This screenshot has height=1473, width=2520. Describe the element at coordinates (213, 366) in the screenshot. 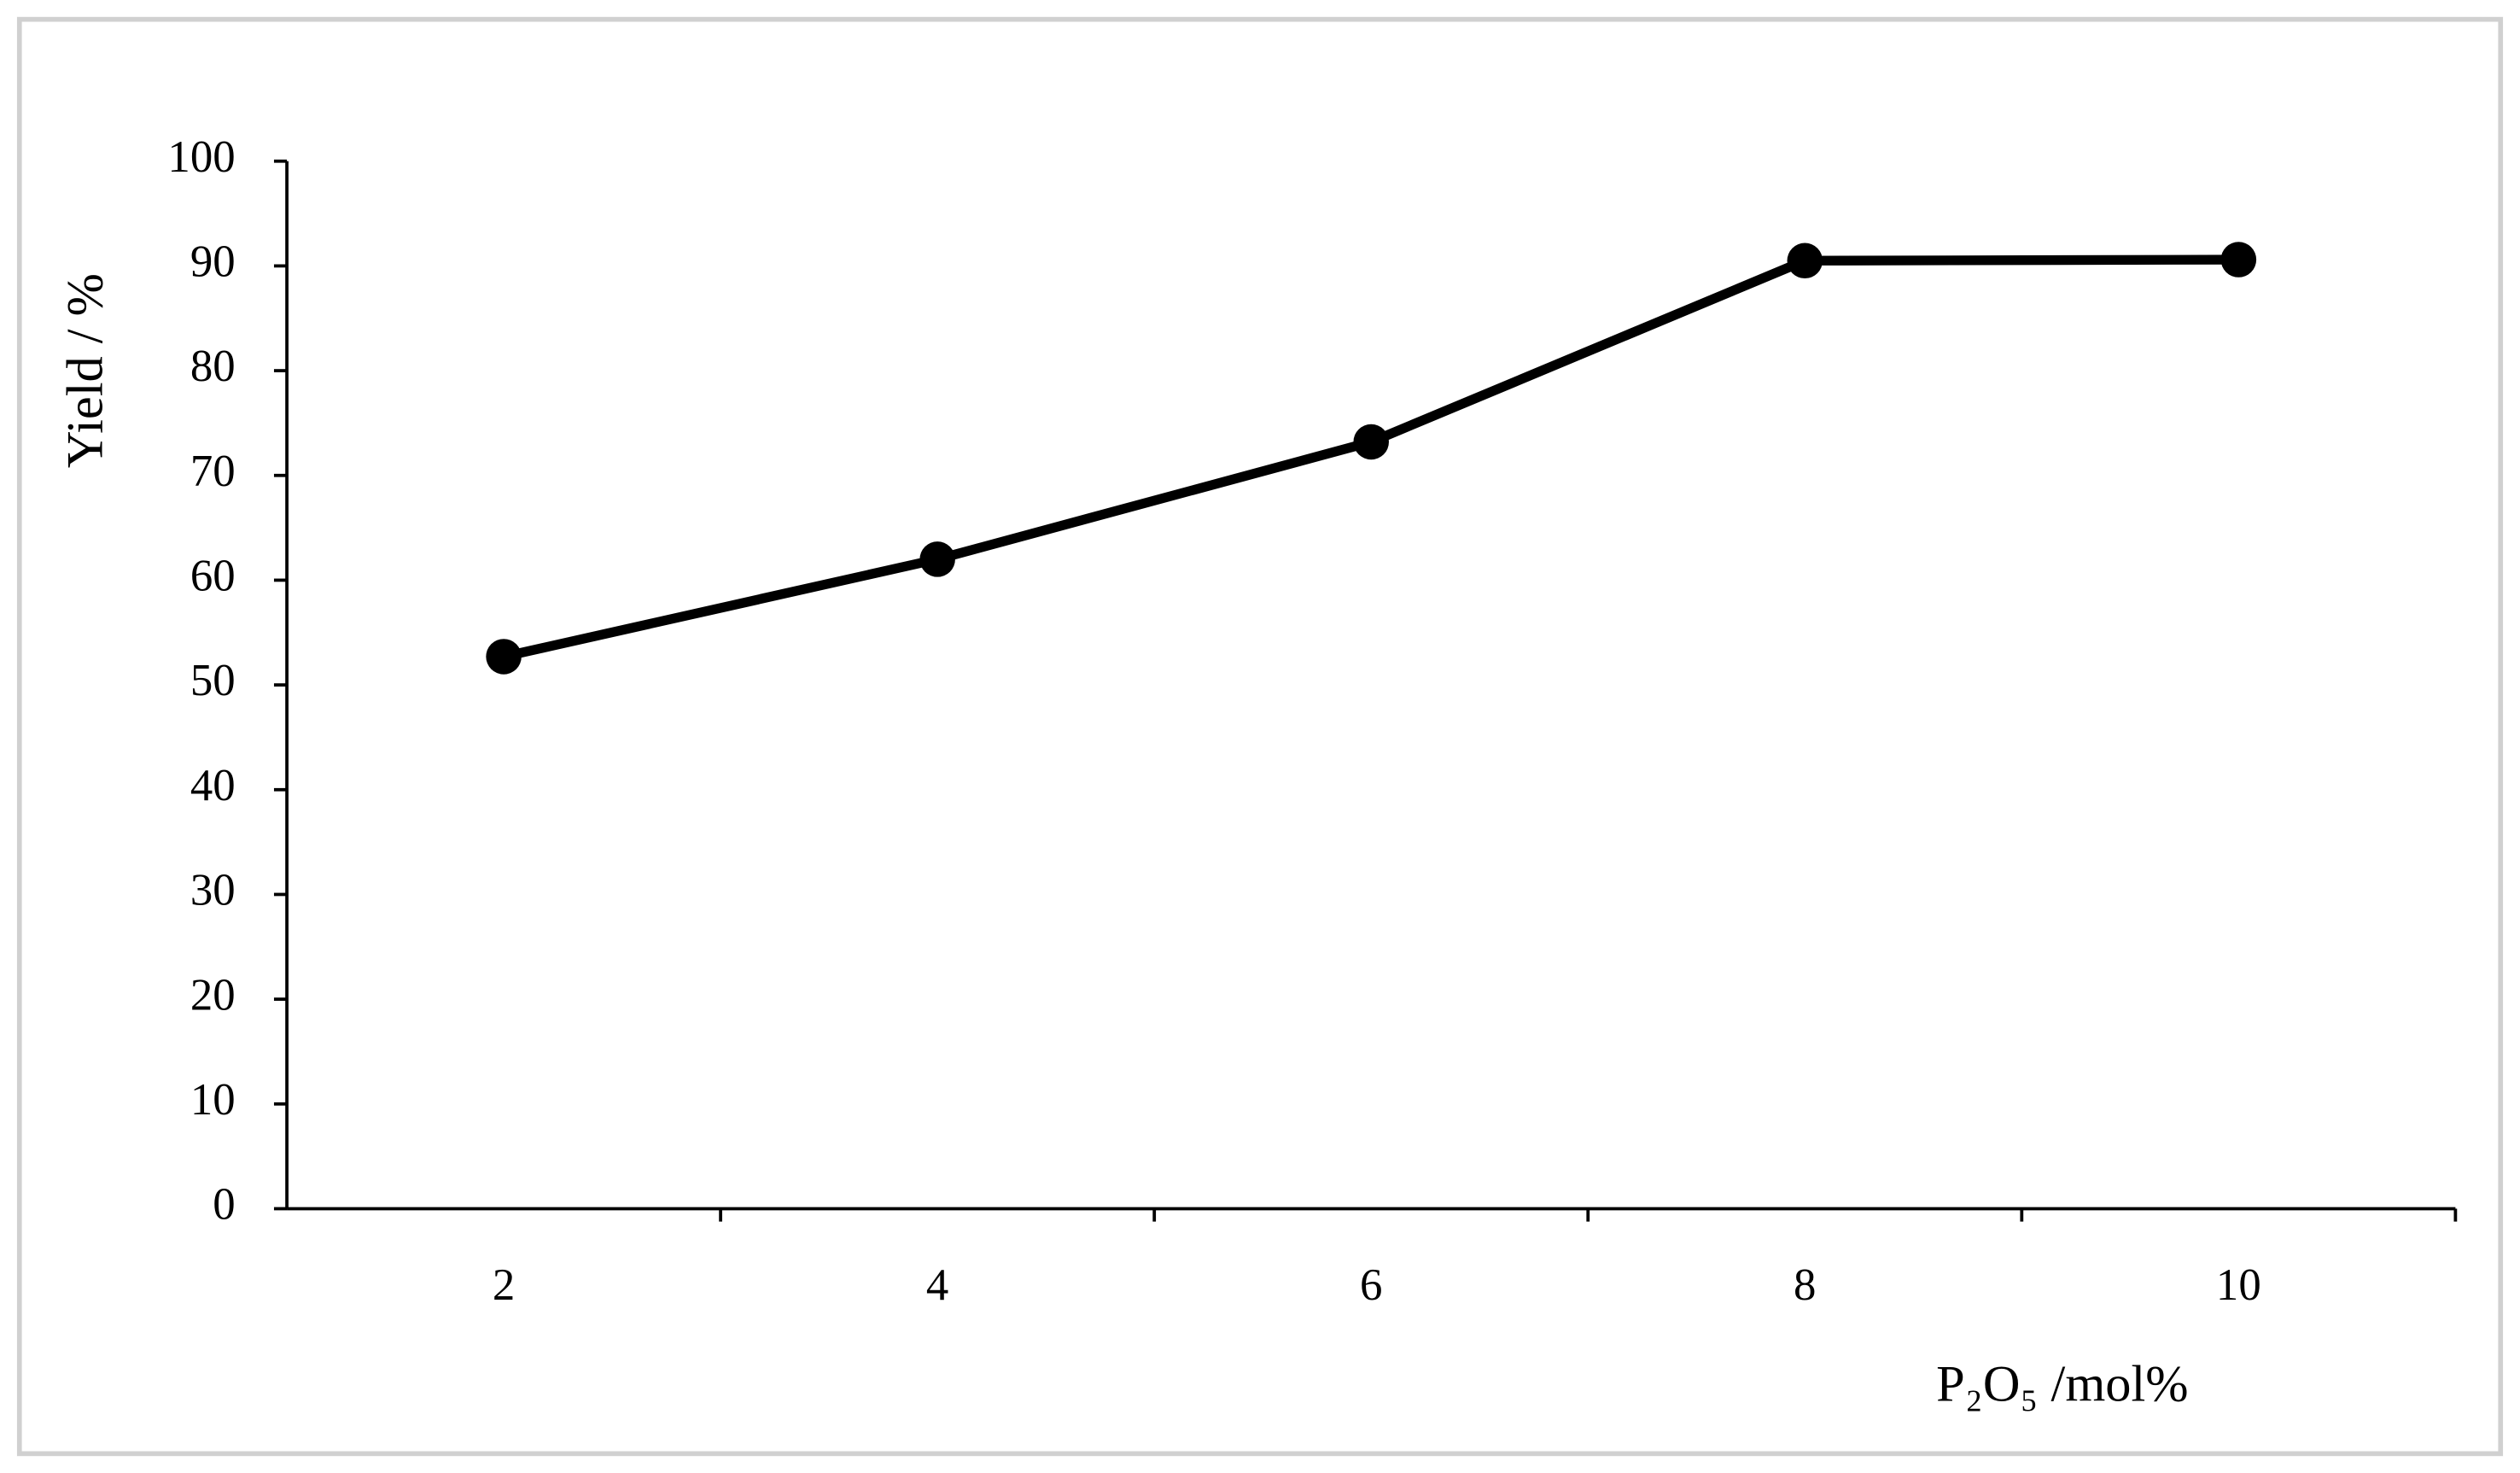

I see `y-tick-label: 80` at that location.